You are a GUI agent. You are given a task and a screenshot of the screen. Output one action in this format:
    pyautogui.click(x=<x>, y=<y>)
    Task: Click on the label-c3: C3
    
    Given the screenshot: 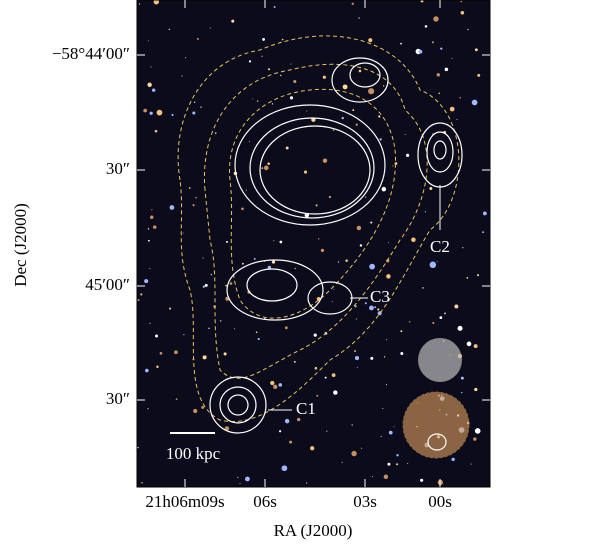 What is the action you would take?
    pyautogui.click(x=380, y=296)
    